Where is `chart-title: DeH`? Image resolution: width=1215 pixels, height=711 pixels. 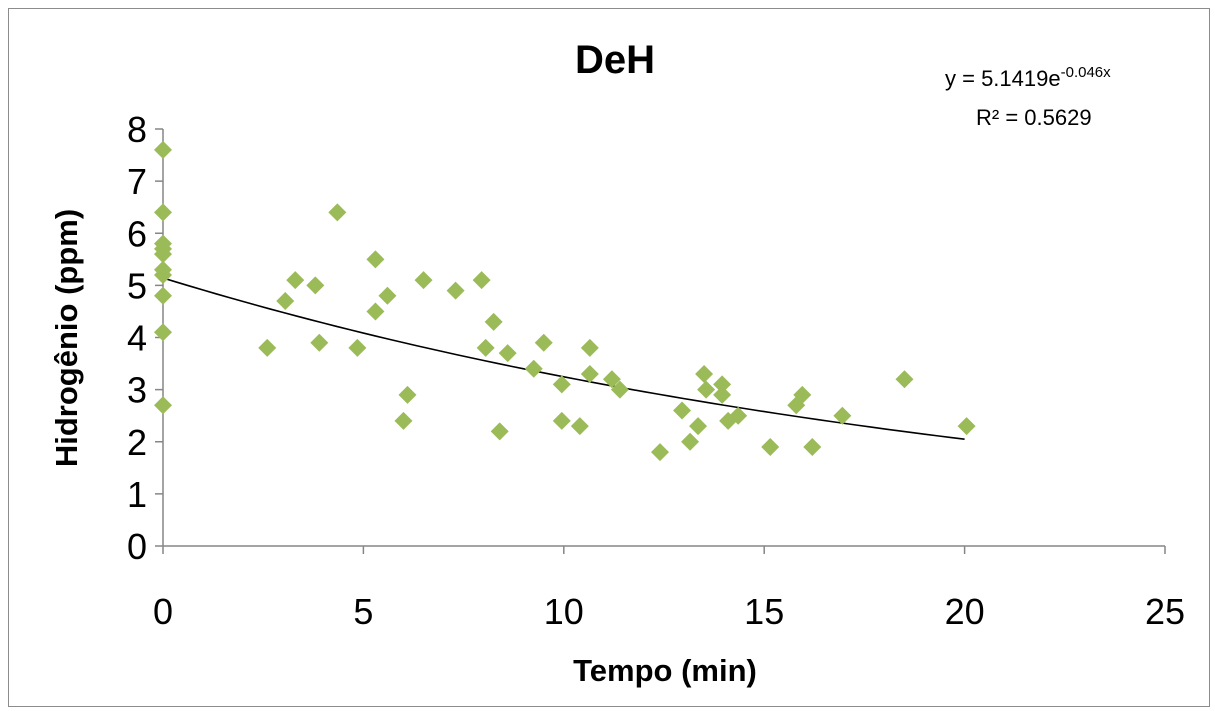
chart-title: DeH is located at coordinates (615, 60).